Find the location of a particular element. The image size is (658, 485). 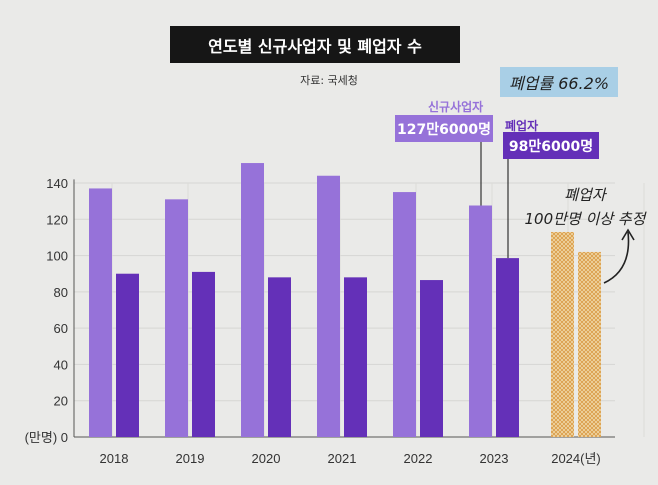

arrow-icon is located at coordinates (616, 257).